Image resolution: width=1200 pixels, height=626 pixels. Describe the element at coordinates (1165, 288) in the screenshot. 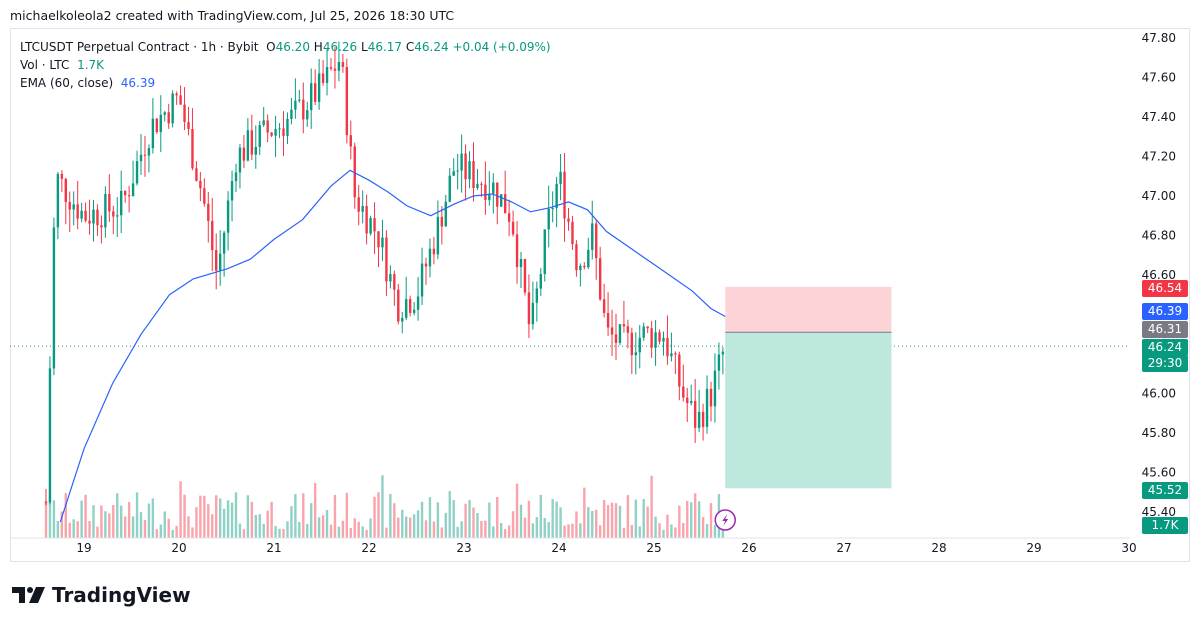

I see `target-price-label: 46.54` at that location.